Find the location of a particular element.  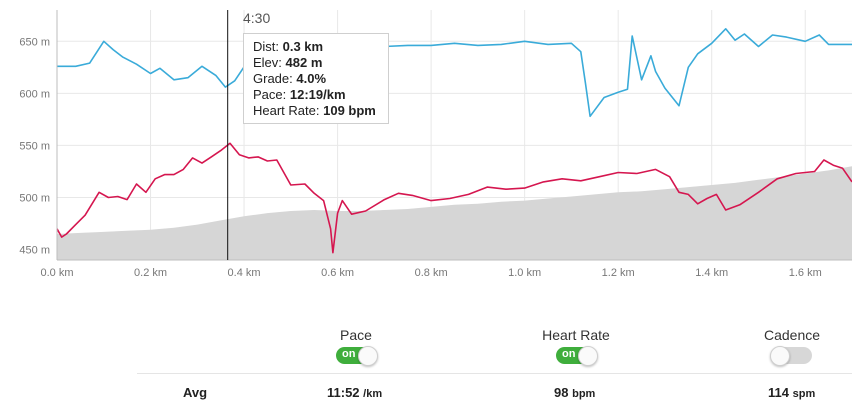

tooltip-hr-row: Heart Rate: 109 bpm is located at coordinates (320, 111).